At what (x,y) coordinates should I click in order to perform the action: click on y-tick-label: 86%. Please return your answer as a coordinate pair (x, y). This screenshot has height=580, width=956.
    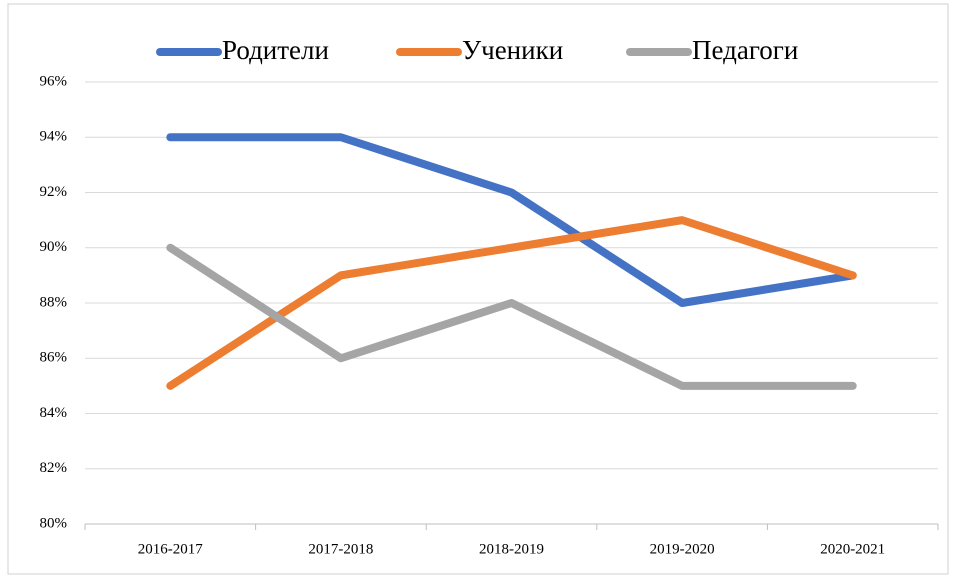
    Looking at the image, I should click on (54, 358).